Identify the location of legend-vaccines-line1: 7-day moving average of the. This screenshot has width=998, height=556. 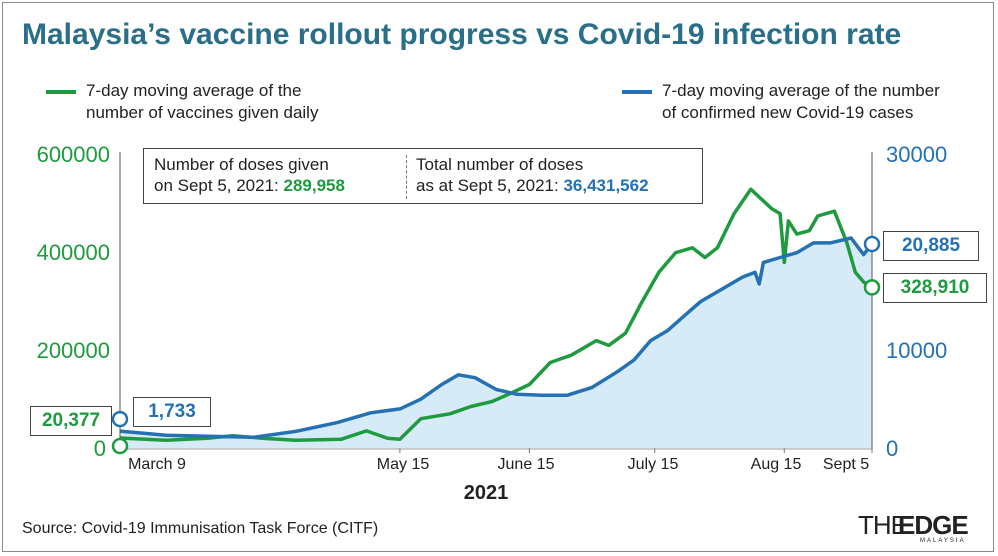
(194, 90).